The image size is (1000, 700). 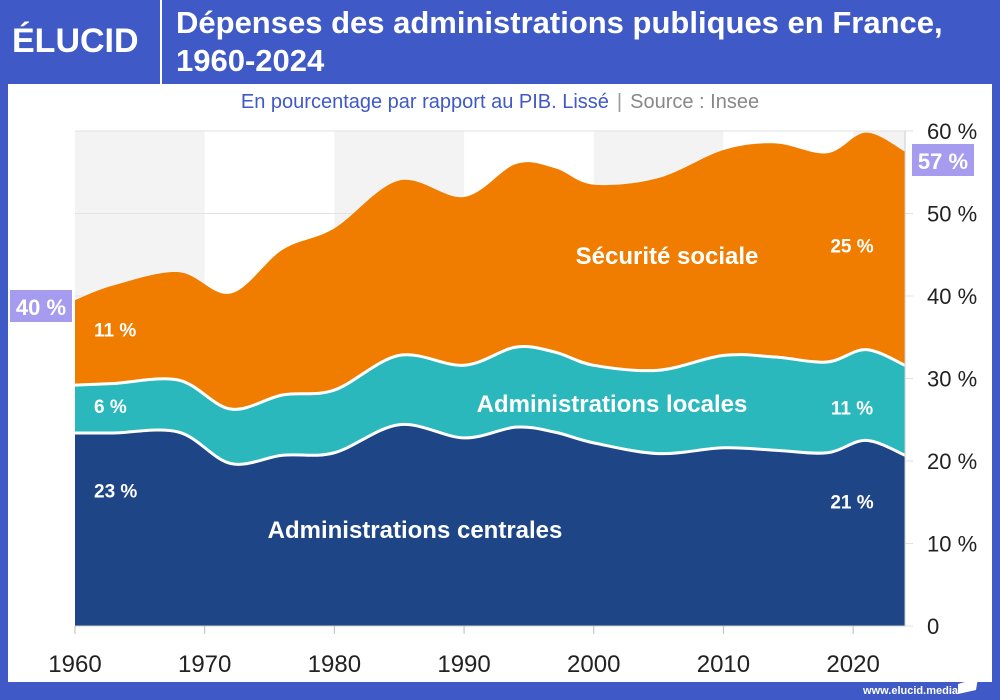 I want to click on total-start-label: 40 %, so click(x=41, y=307).